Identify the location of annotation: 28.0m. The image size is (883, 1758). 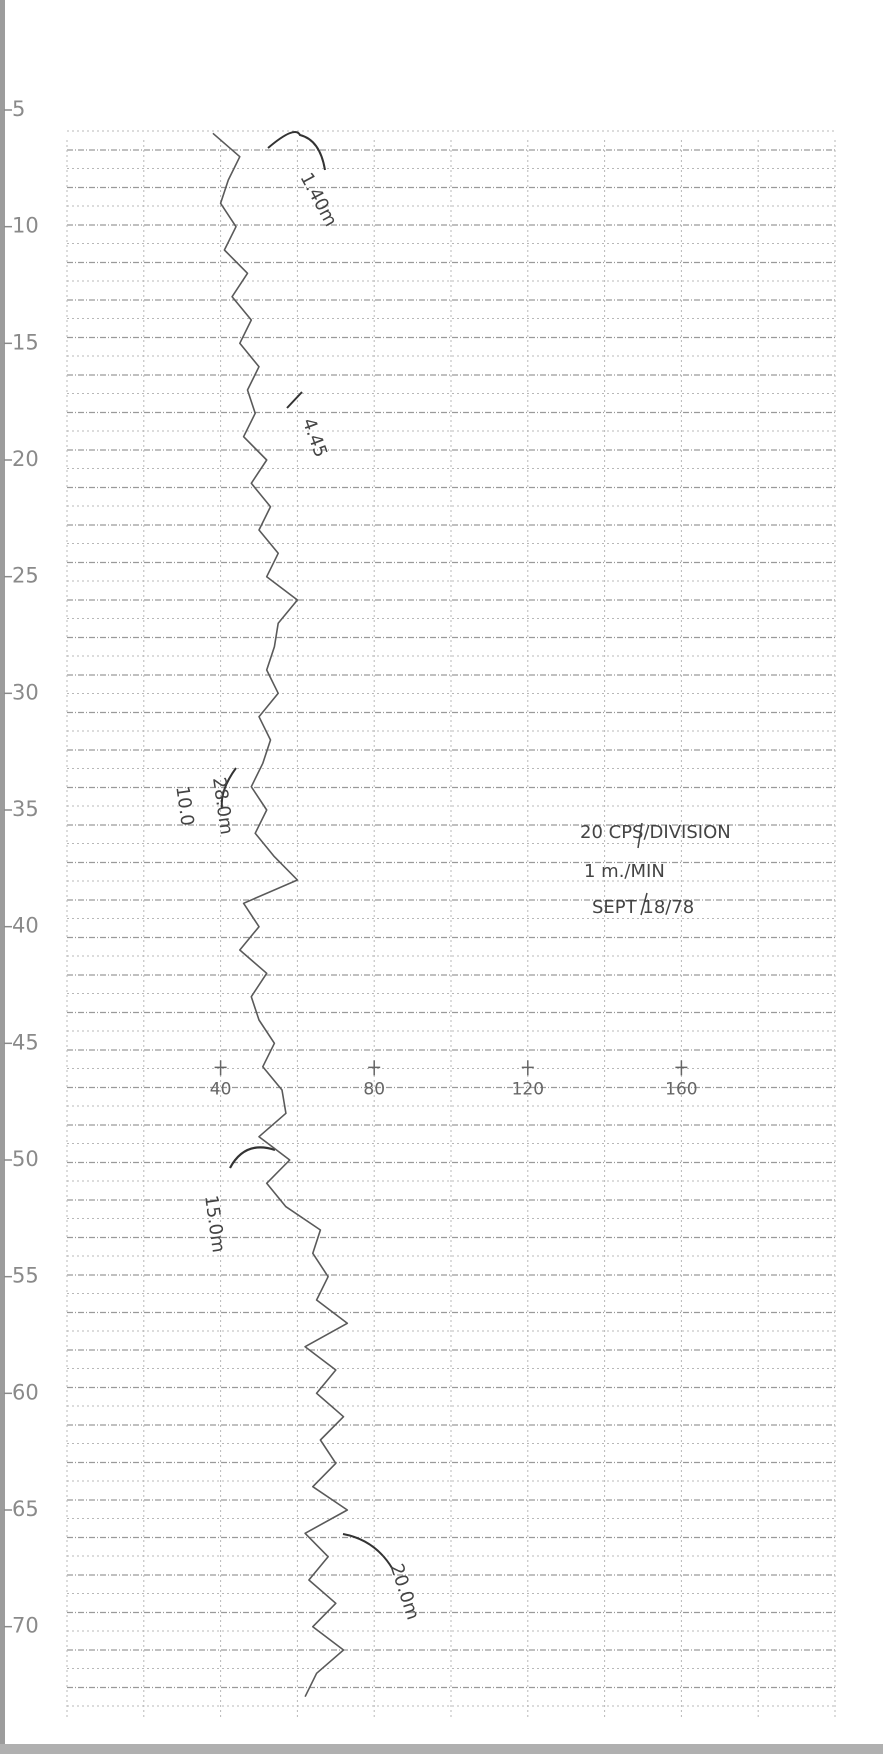
(222, 806).